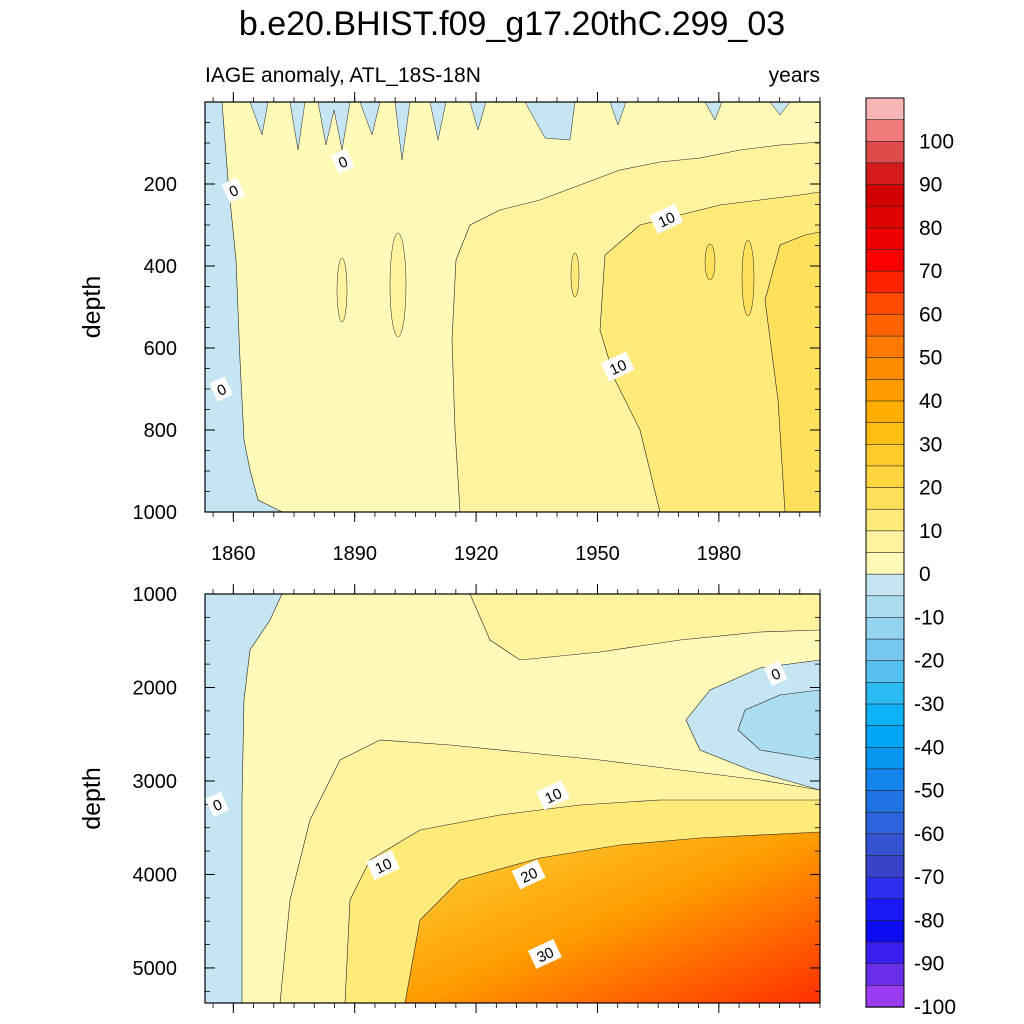  What do you see at coordinates (520, 131) in the screenshot?
I see `top-fill-surface-patches` at bounding box center [520, 131].